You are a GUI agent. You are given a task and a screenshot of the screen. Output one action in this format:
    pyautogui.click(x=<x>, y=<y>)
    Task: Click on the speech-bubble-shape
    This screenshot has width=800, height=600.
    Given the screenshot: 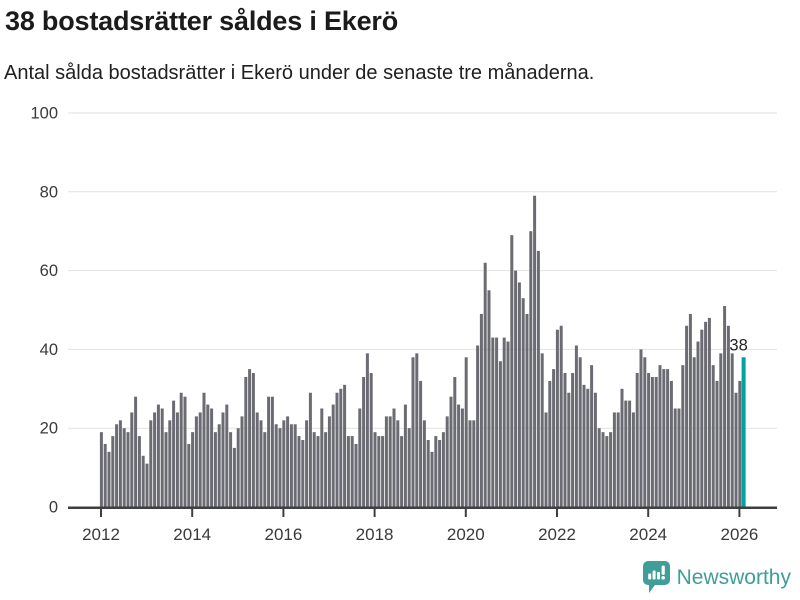 What is the action you would take?
    pyautogui.click(x=656, y=577)
    